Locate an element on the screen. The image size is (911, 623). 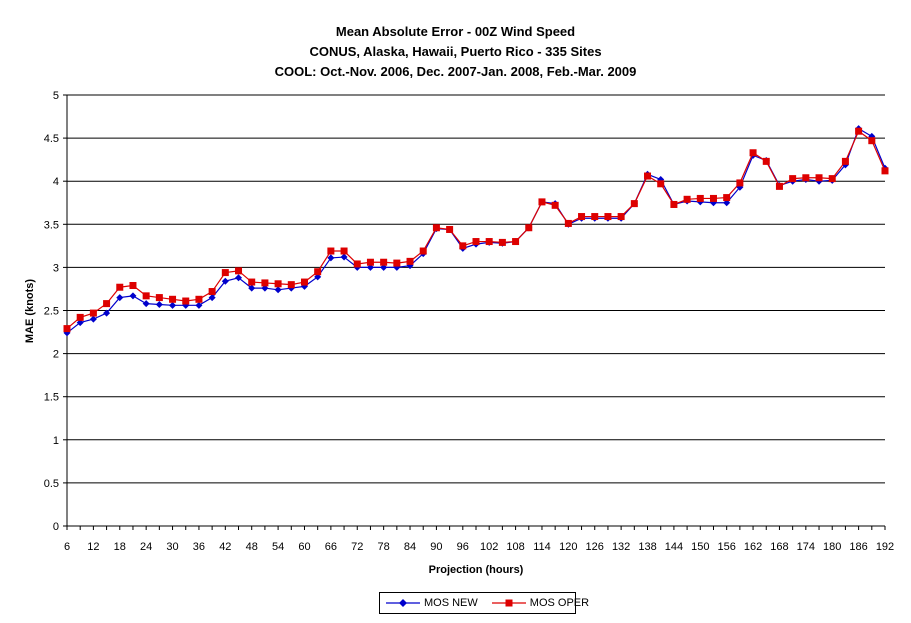
x-tick-label: 126 is located at coordinates (595, 547).